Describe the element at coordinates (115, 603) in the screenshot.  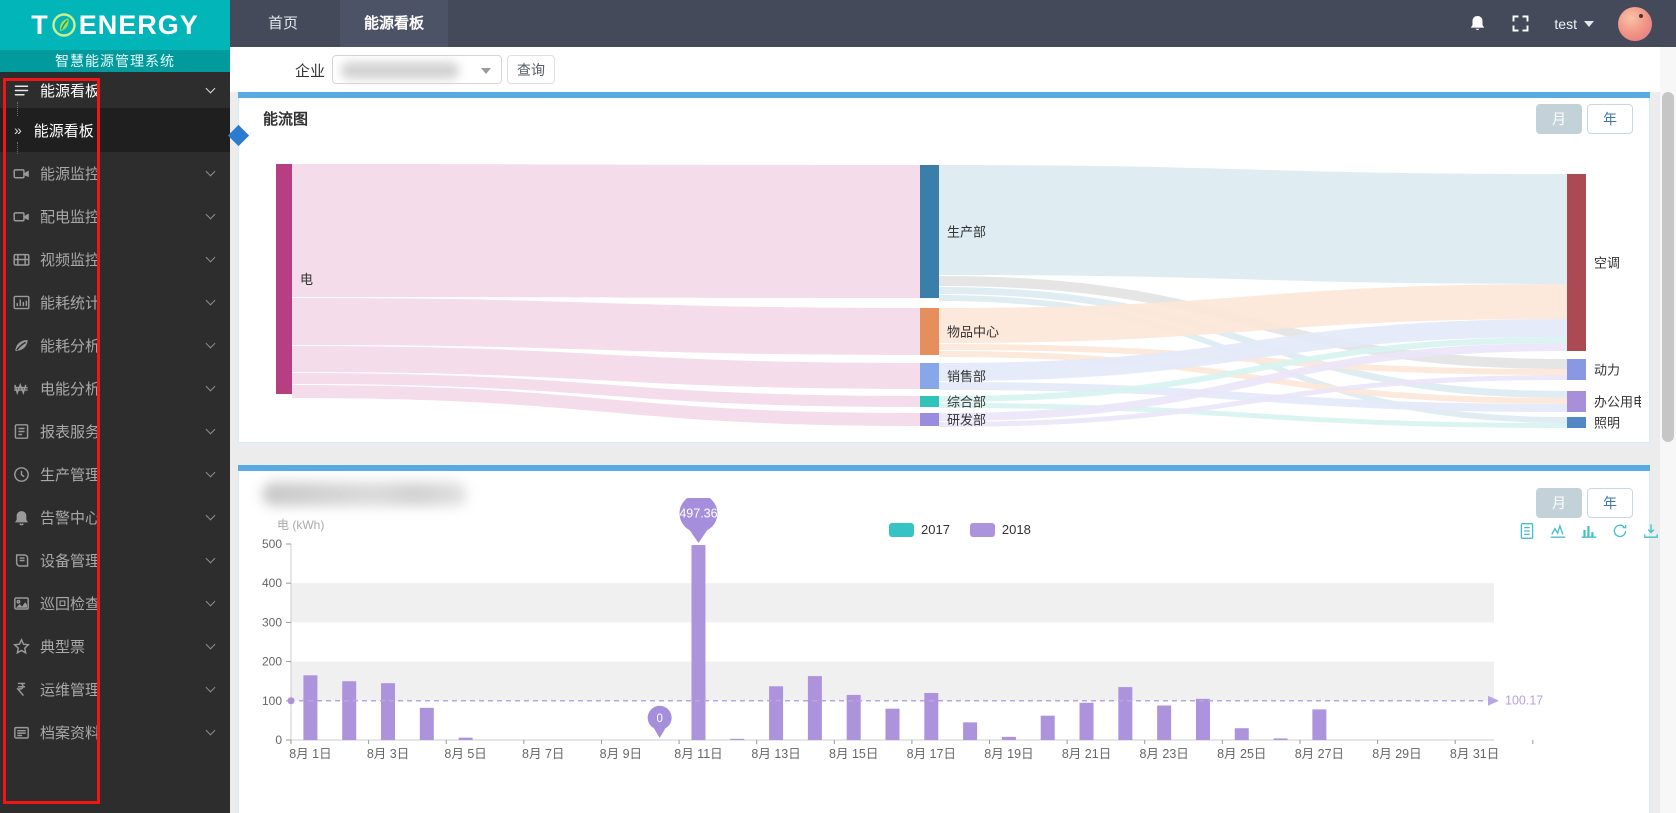
I see `sidebar-item-11: 巡回检查` at that location.